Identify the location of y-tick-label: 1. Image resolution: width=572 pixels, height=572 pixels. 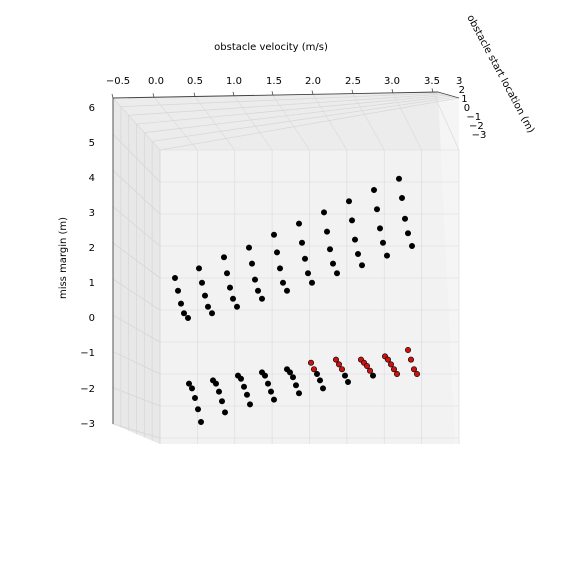
(92, 283).